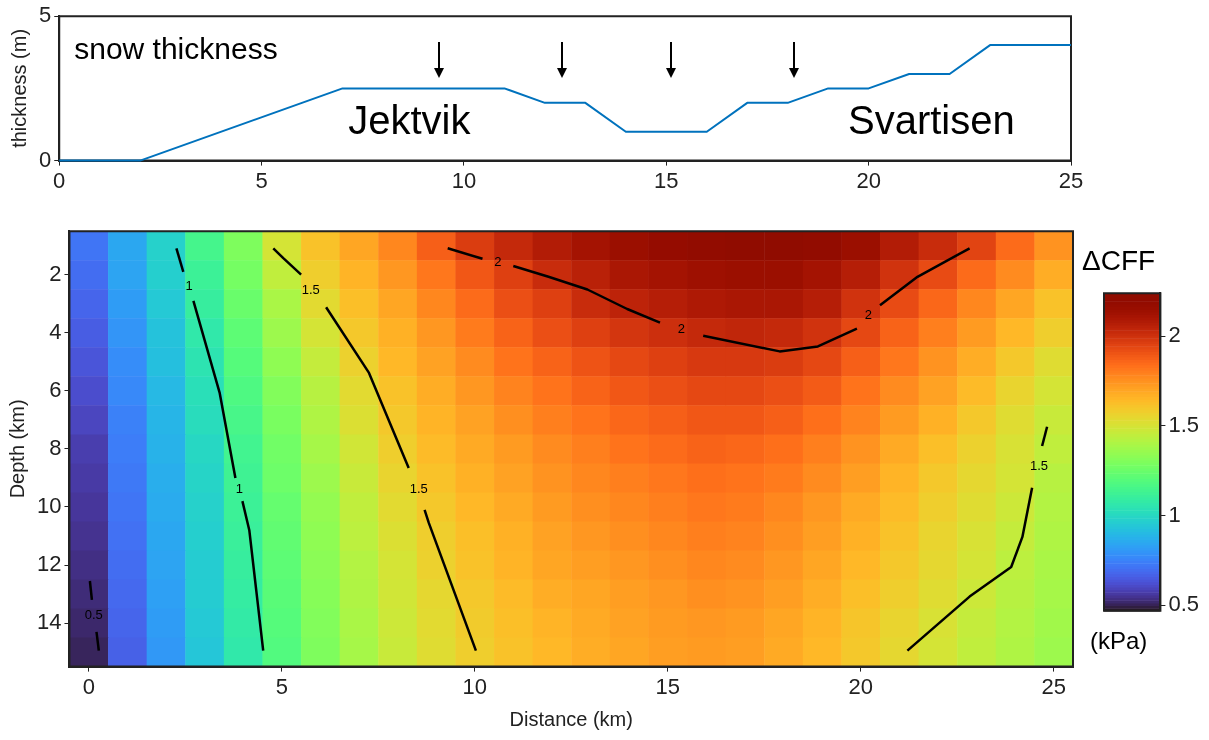  Describe the element at coordinates (1119, 641) in the screenshot. I see `text: (kPa)` at that location.